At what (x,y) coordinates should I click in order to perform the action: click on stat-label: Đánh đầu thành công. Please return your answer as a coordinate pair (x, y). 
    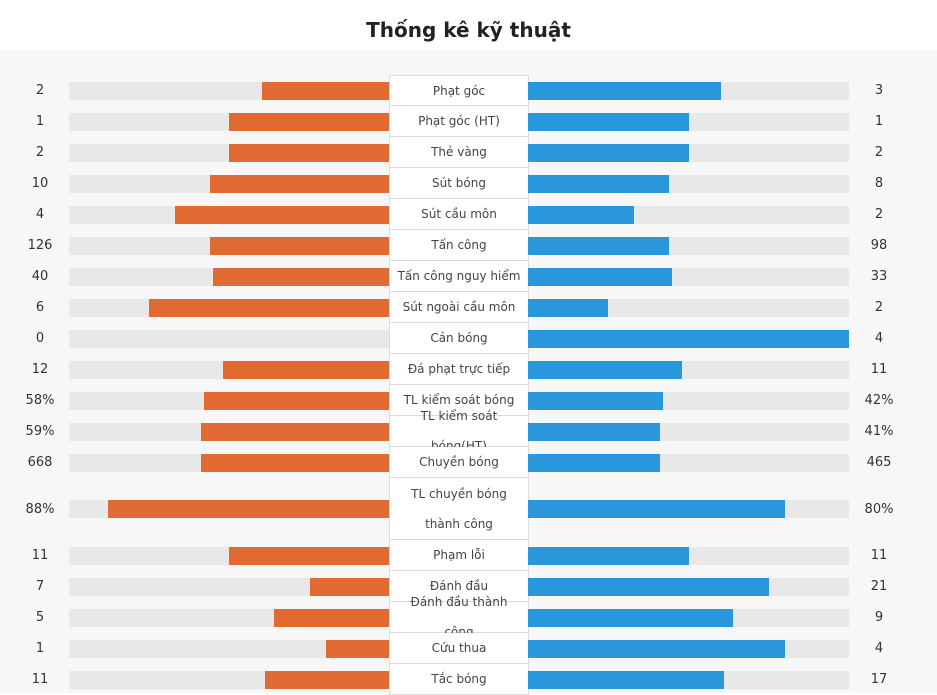
    Looking at the image, I should click on (459, 617).